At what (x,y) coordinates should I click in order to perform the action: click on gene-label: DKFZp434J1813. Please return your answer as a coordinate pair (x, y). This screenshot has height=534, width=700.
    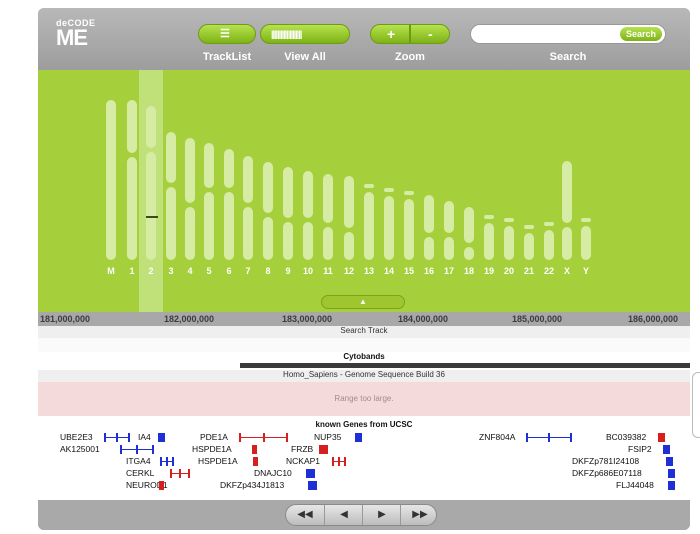
    Looking at the image, I should click on (252, 485).